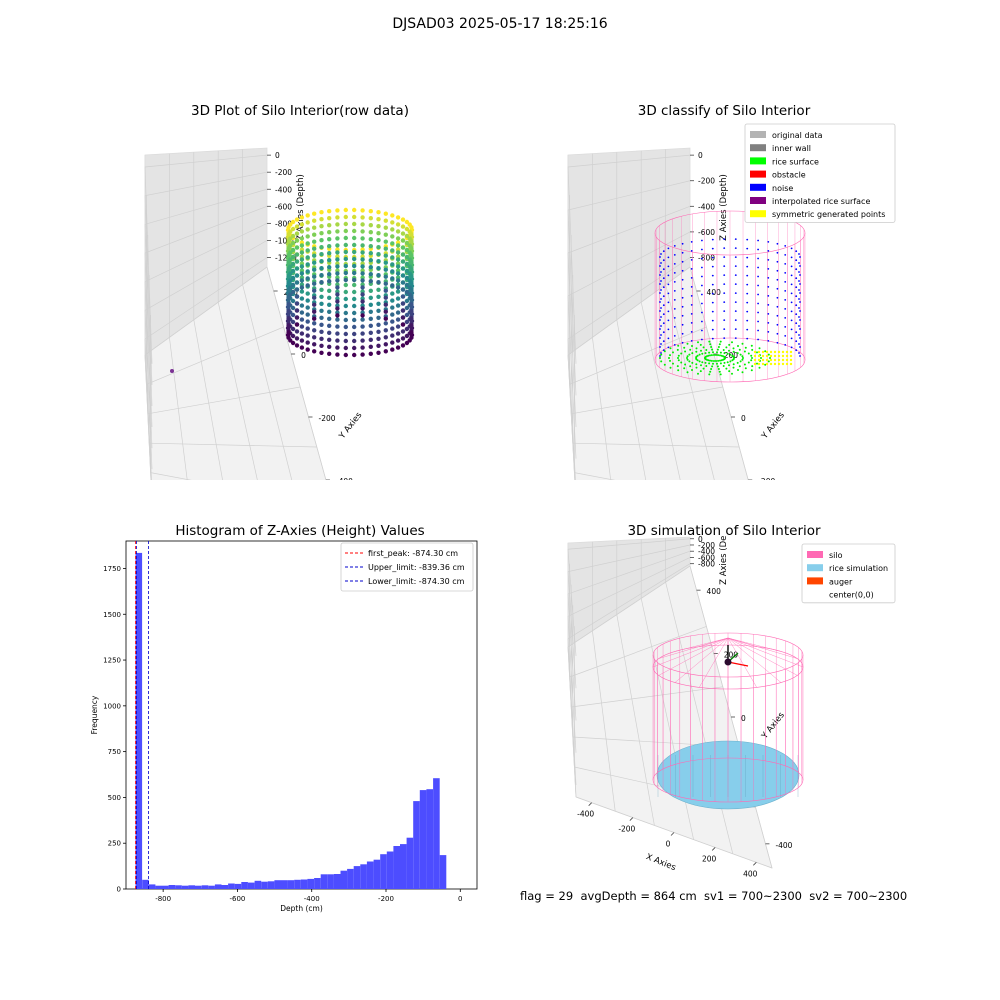  I want to click on x-tick, so click(755, 864).